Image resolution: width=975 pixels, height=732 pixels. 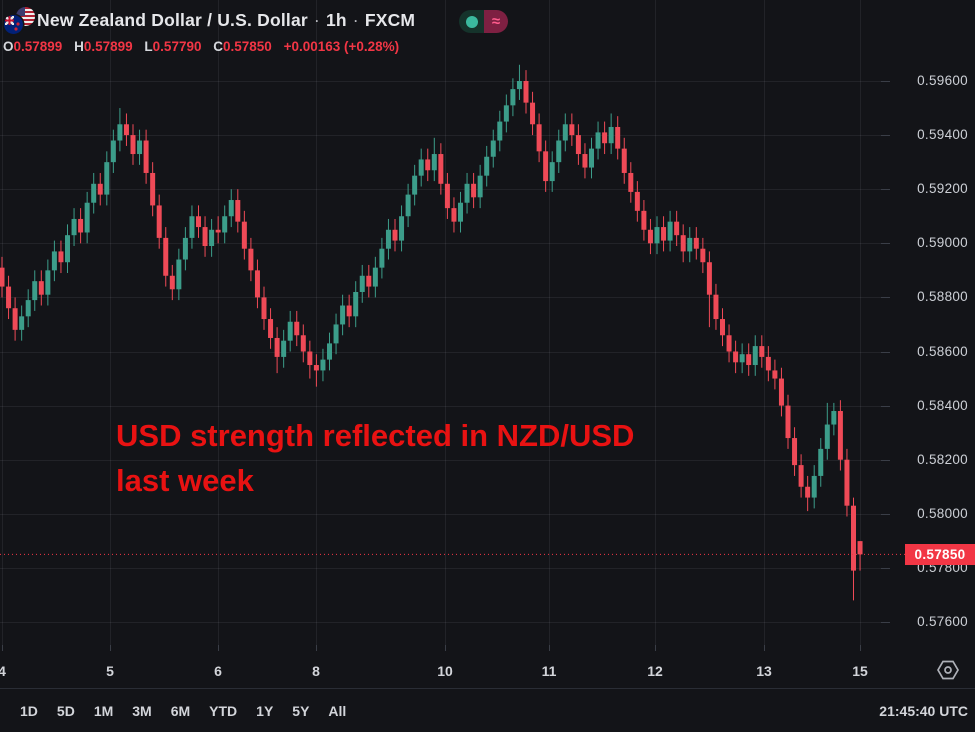 What do you see at coordinates (110, 671) in the screenshot?
I see `time-axis-label: 5` at bounding box center [110, 671].